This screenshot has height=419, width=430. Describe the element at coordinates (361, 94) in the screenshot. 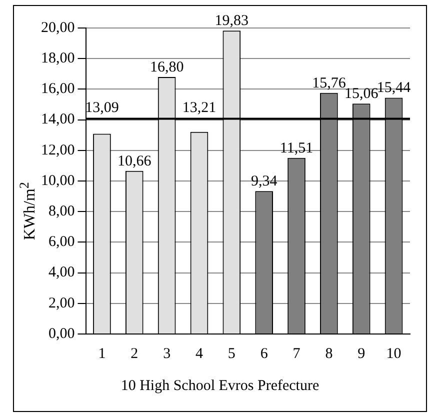

I see `data-label: 15,06` at that location.